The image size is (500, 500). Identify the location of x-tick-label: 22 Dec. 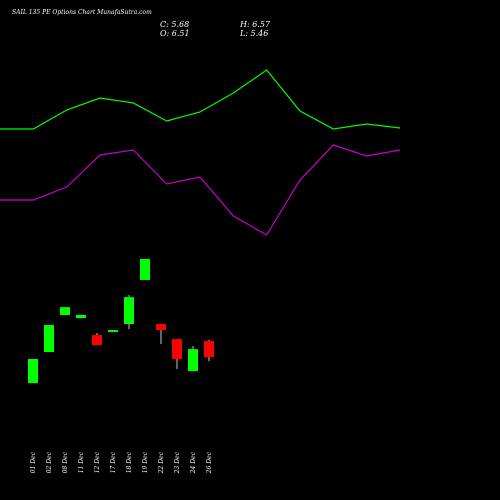
(161, 462).